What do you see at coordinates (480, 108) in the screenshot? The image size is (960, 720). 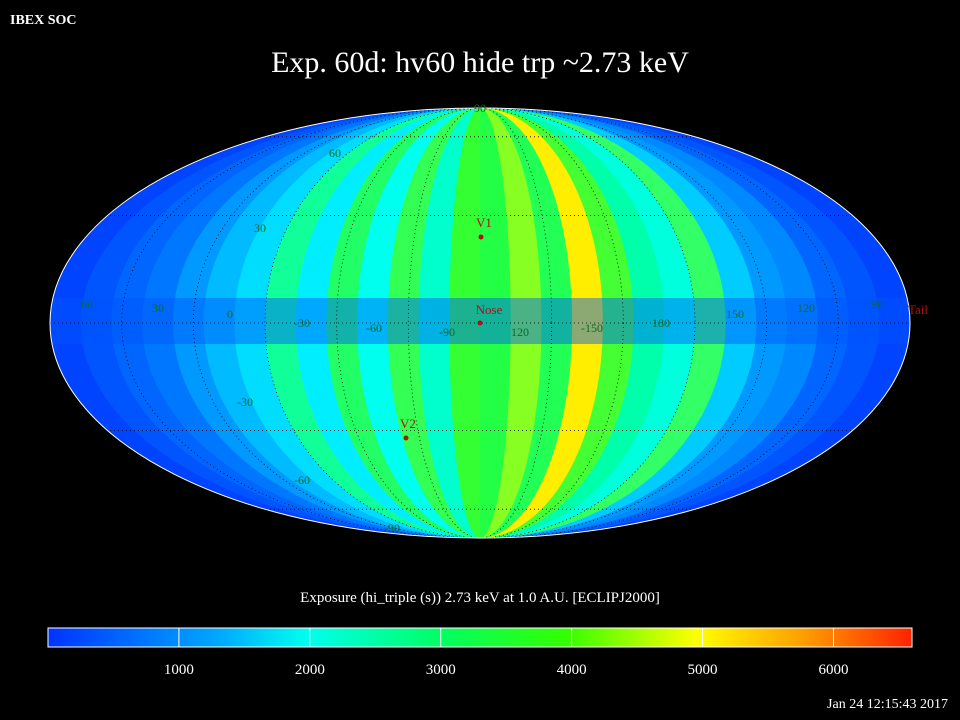 I see `lat-label: 90` at bounding box center [480, 108].